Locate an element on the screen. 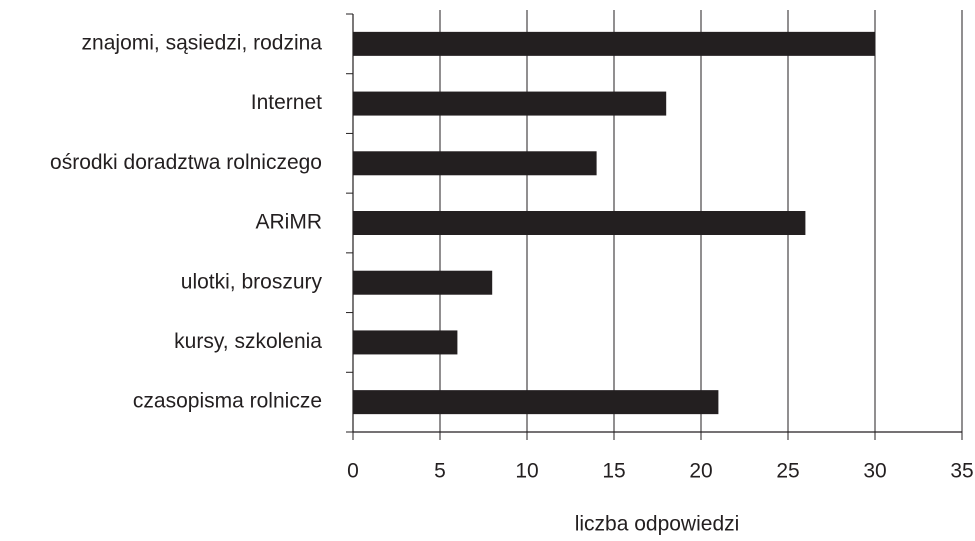 The width and height of the screenshot is (975, 541). y-tick-label: kursy, szkolenia is located at coordinates (248, 341).